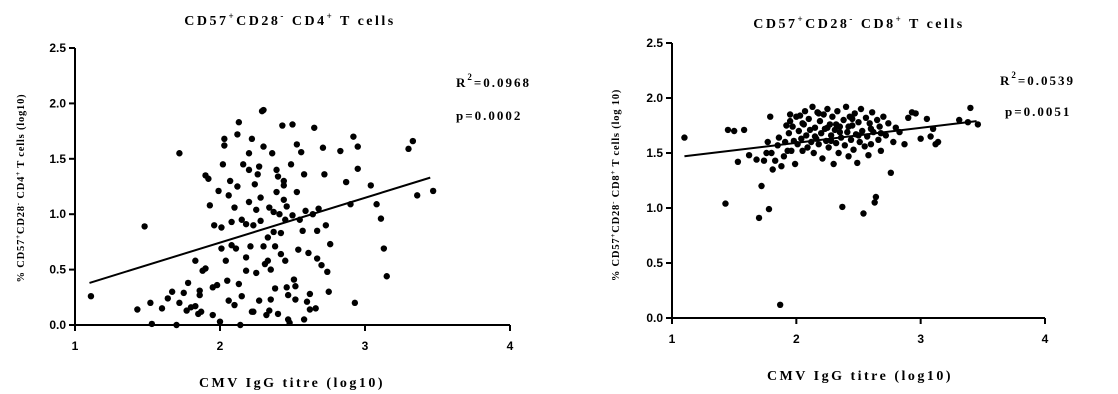 This screenshot has height=394, width=1118. I want to click on regression-line, so click(260, 230).